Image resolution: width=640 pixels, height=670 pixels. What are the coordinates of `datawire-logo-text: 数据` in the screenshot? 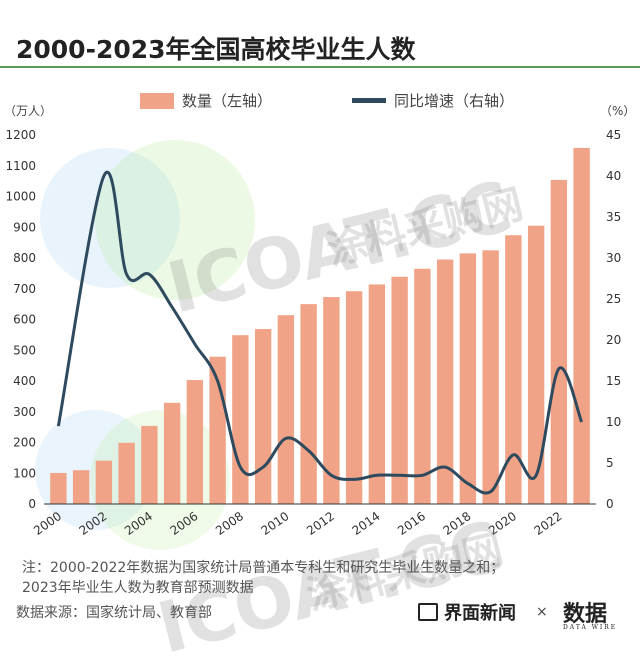 It's located at (585, 614).